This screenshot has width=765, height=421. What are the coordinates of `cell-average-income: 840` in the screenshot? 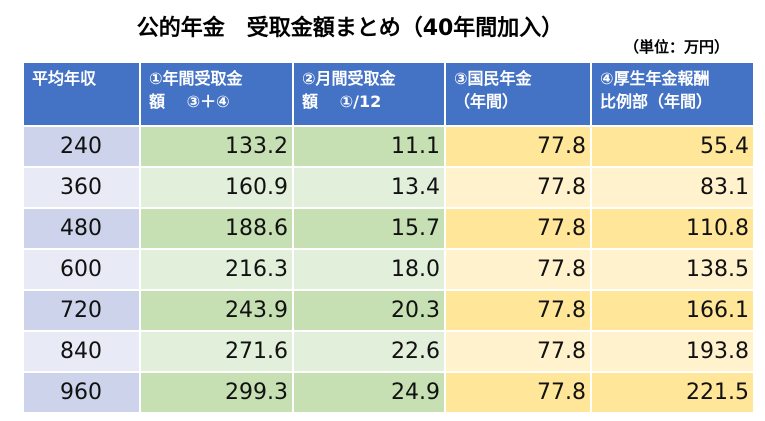 It's located at (81, 351).